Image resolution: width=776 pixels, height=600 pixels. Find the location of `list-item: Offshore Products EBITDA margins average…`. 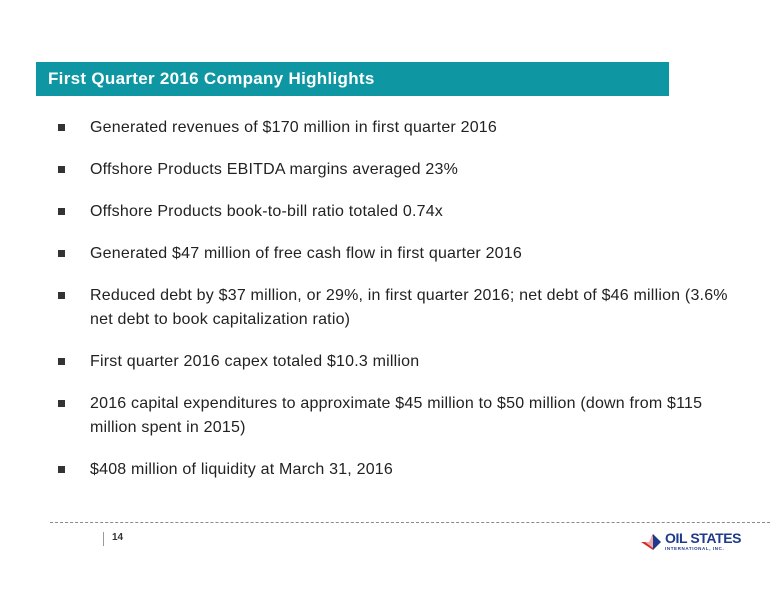

list-item: Offshore Products EBITDA margins average… is located at coordinates (398, 170).